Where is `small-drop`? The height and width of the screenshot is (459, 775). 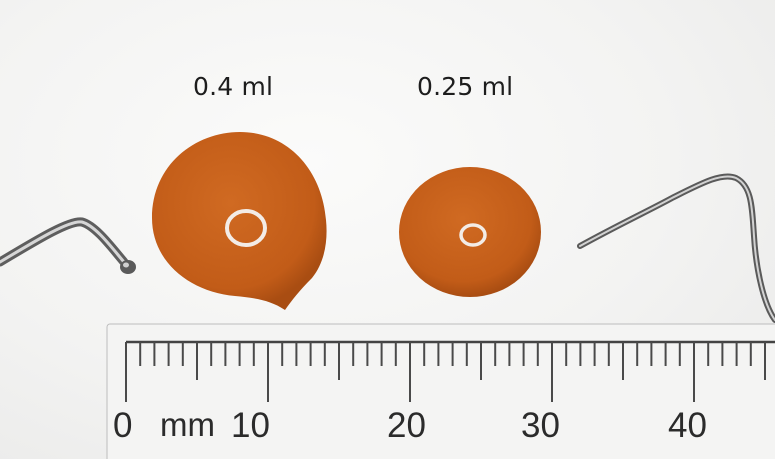
small-drop is located at coordinates (470, 232).